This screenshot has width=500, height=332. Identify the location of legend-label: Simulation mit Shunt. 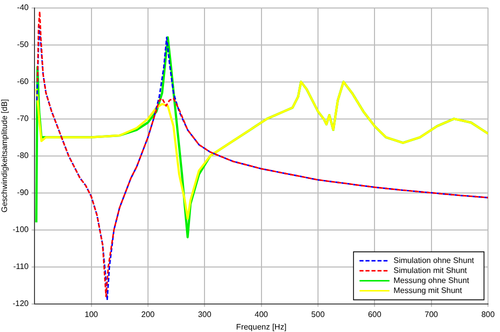
(431, 271).